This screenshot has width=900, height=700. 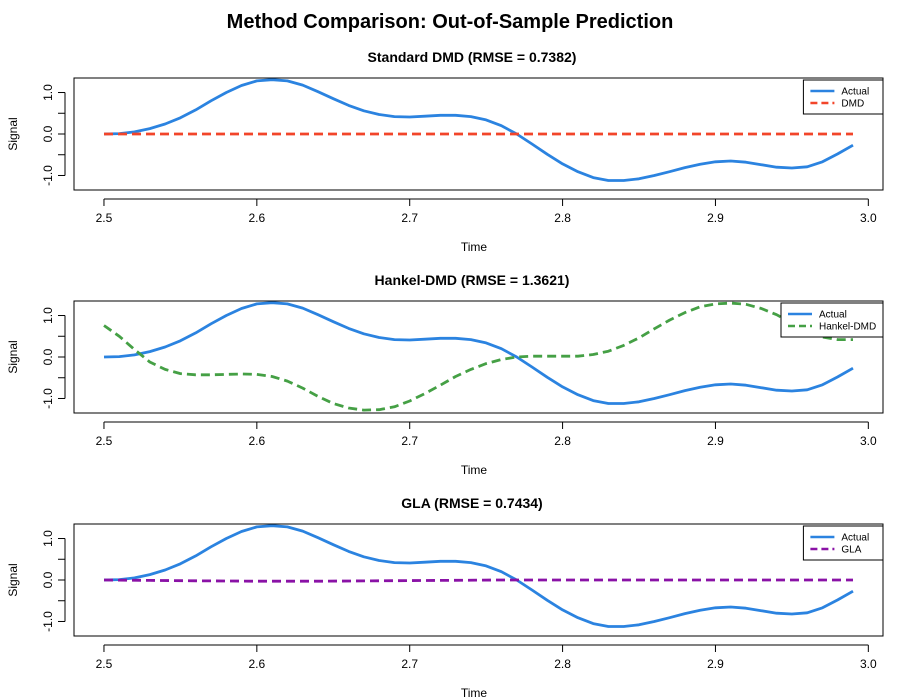 What do you see at coordinates (852, 104) in the screenshot?
I see `legend-label: DMD` at bounding box center [852, 104].